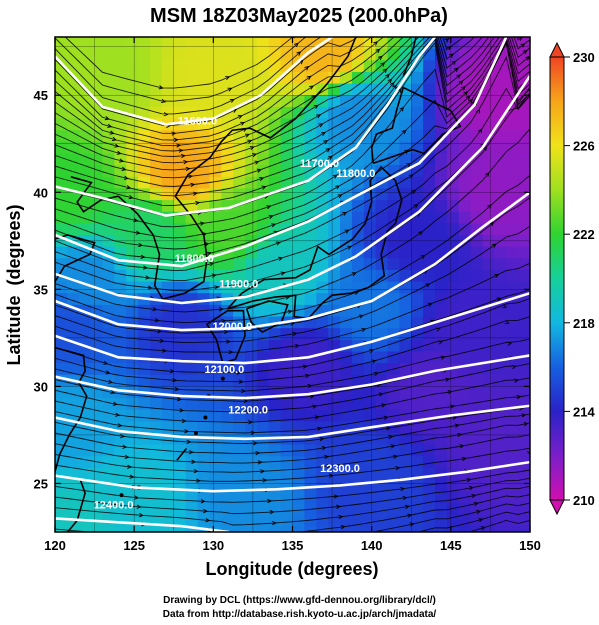 Image resolution: width=599 pixels, height=625 pixels. What do you see at coordinates (238, 284) in the screenshot?
I see `contour-label: 11900.0` at bounding box center [238, 284].